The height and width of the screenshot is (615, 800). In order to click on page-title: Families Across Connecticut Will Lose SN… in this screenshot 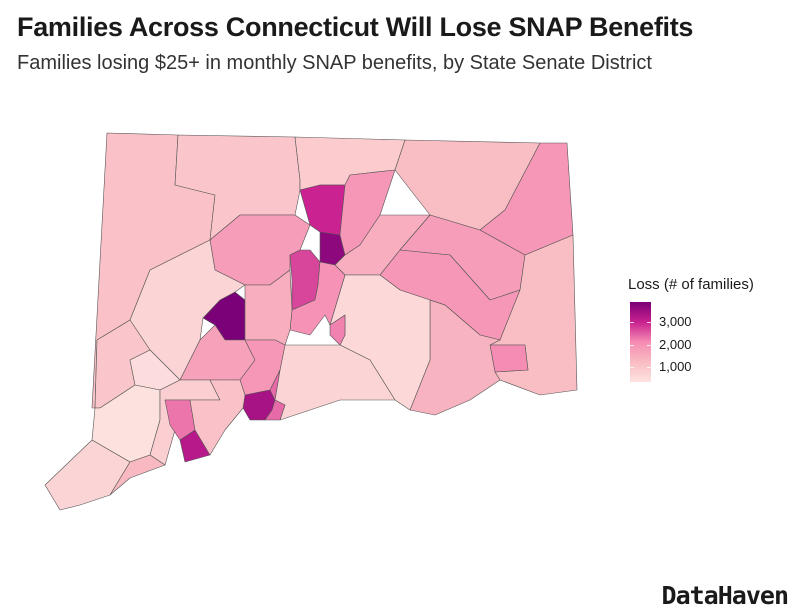, I will do `click(355, 27)`.